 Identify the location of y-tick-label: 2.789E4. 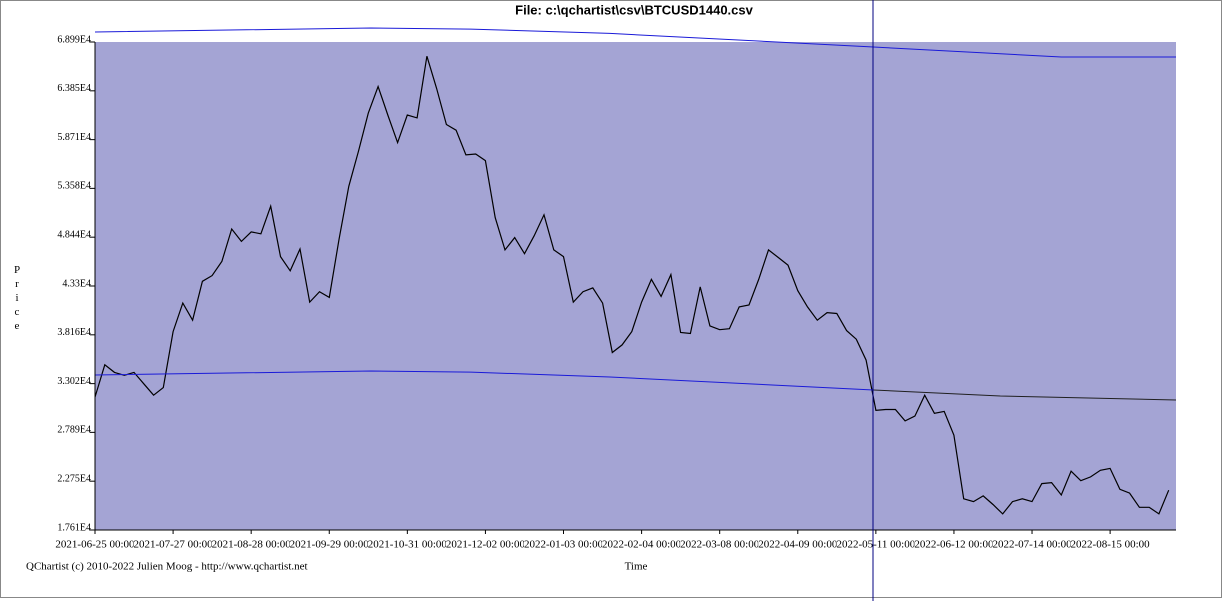
(74, 430).